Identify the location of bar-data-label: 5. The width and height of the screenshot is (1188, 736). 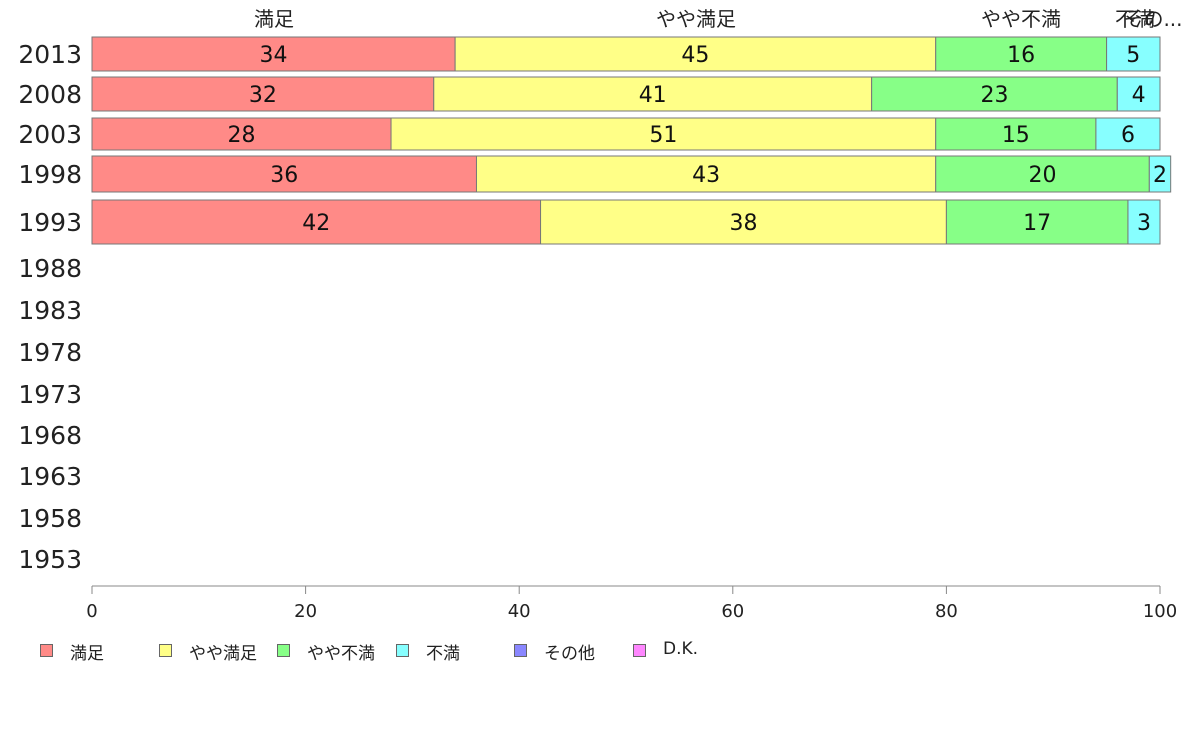
(1133, 55).